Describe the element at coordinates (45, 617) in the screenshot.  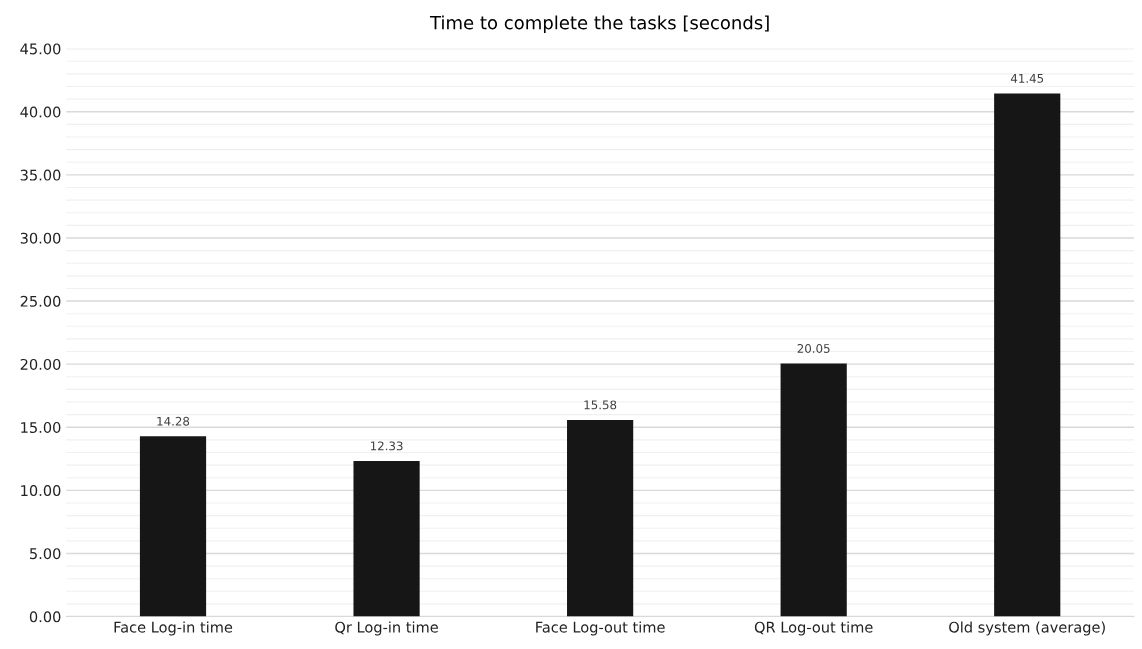
I see `y-tick-label: 0.00` at that location.